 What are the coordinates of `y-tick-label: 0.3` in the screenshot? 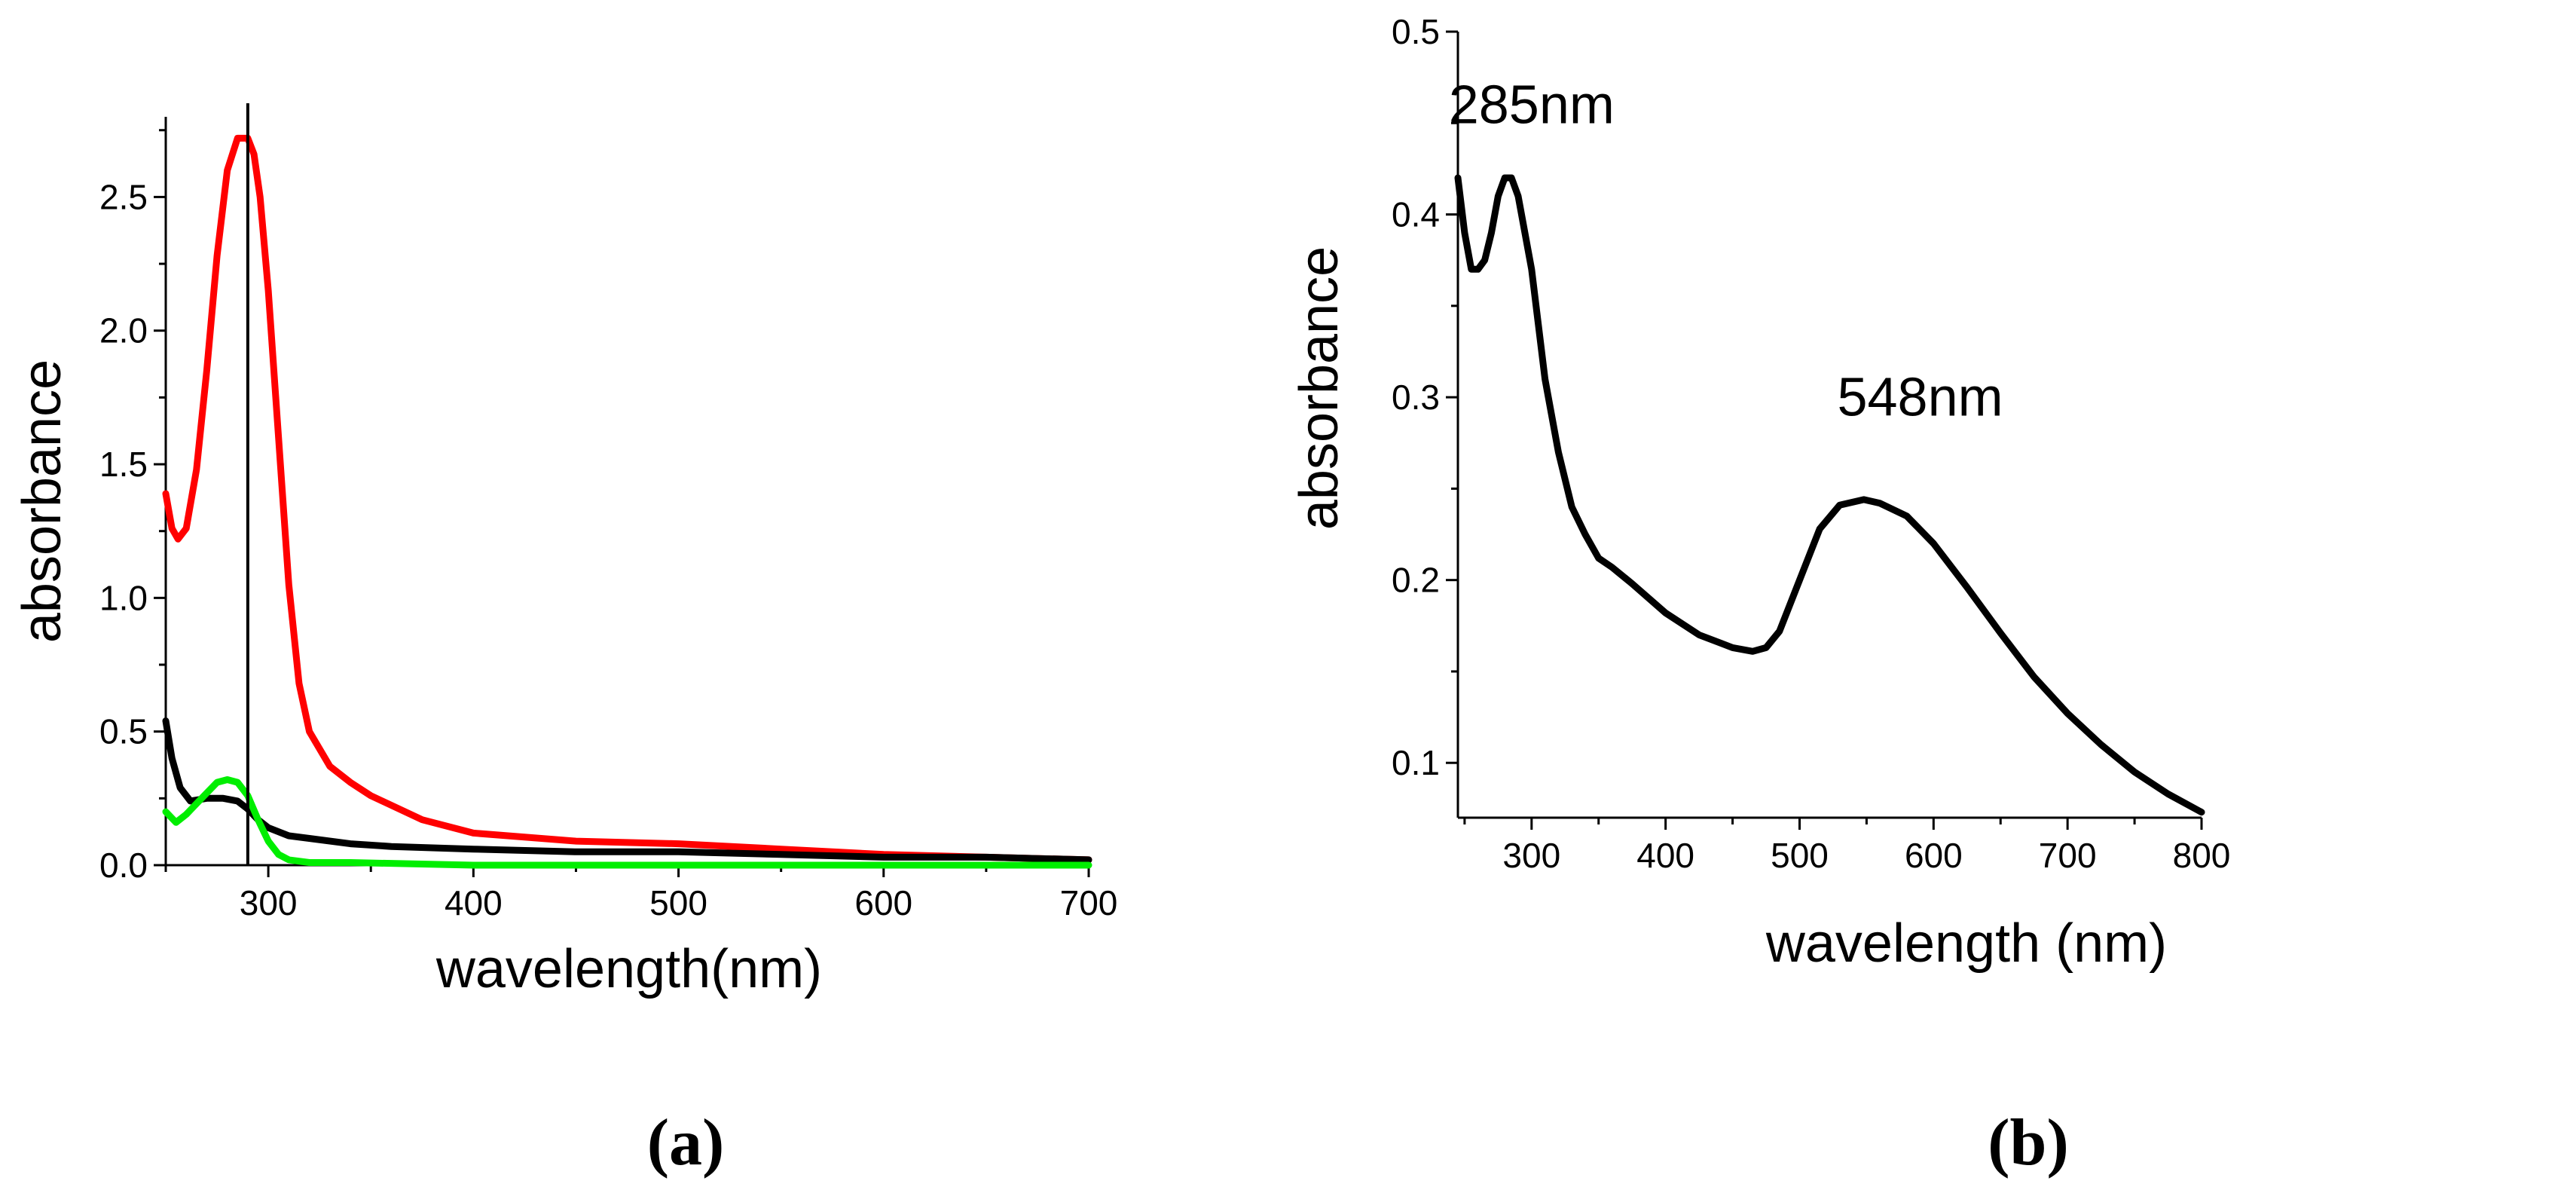 It's located at (1416, 398).